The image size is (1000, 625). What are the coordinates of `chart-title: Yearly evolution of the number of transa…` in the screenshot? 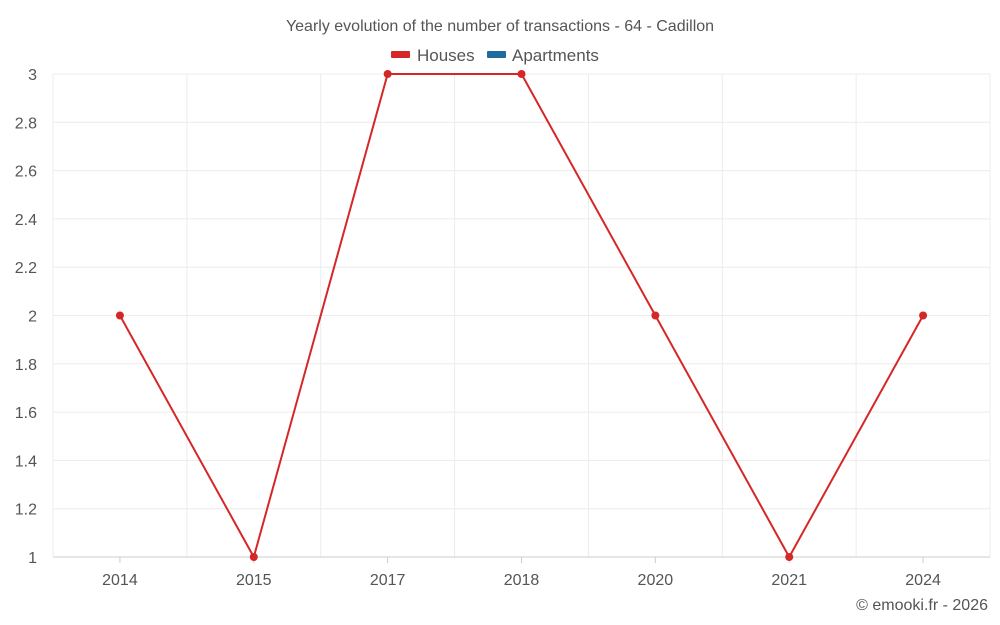 It's located at (500, 26).